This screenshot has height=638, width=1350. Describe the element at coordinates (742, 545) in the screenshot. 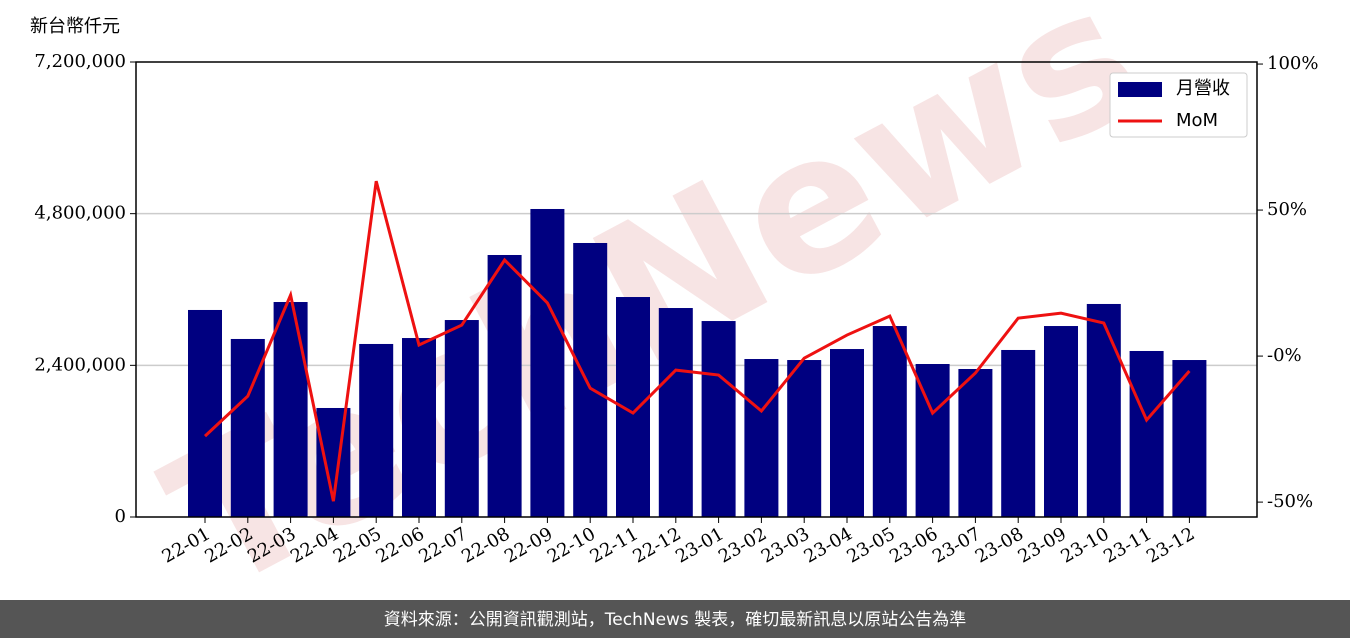

I see `x-tick-label: 23-02` at that location.